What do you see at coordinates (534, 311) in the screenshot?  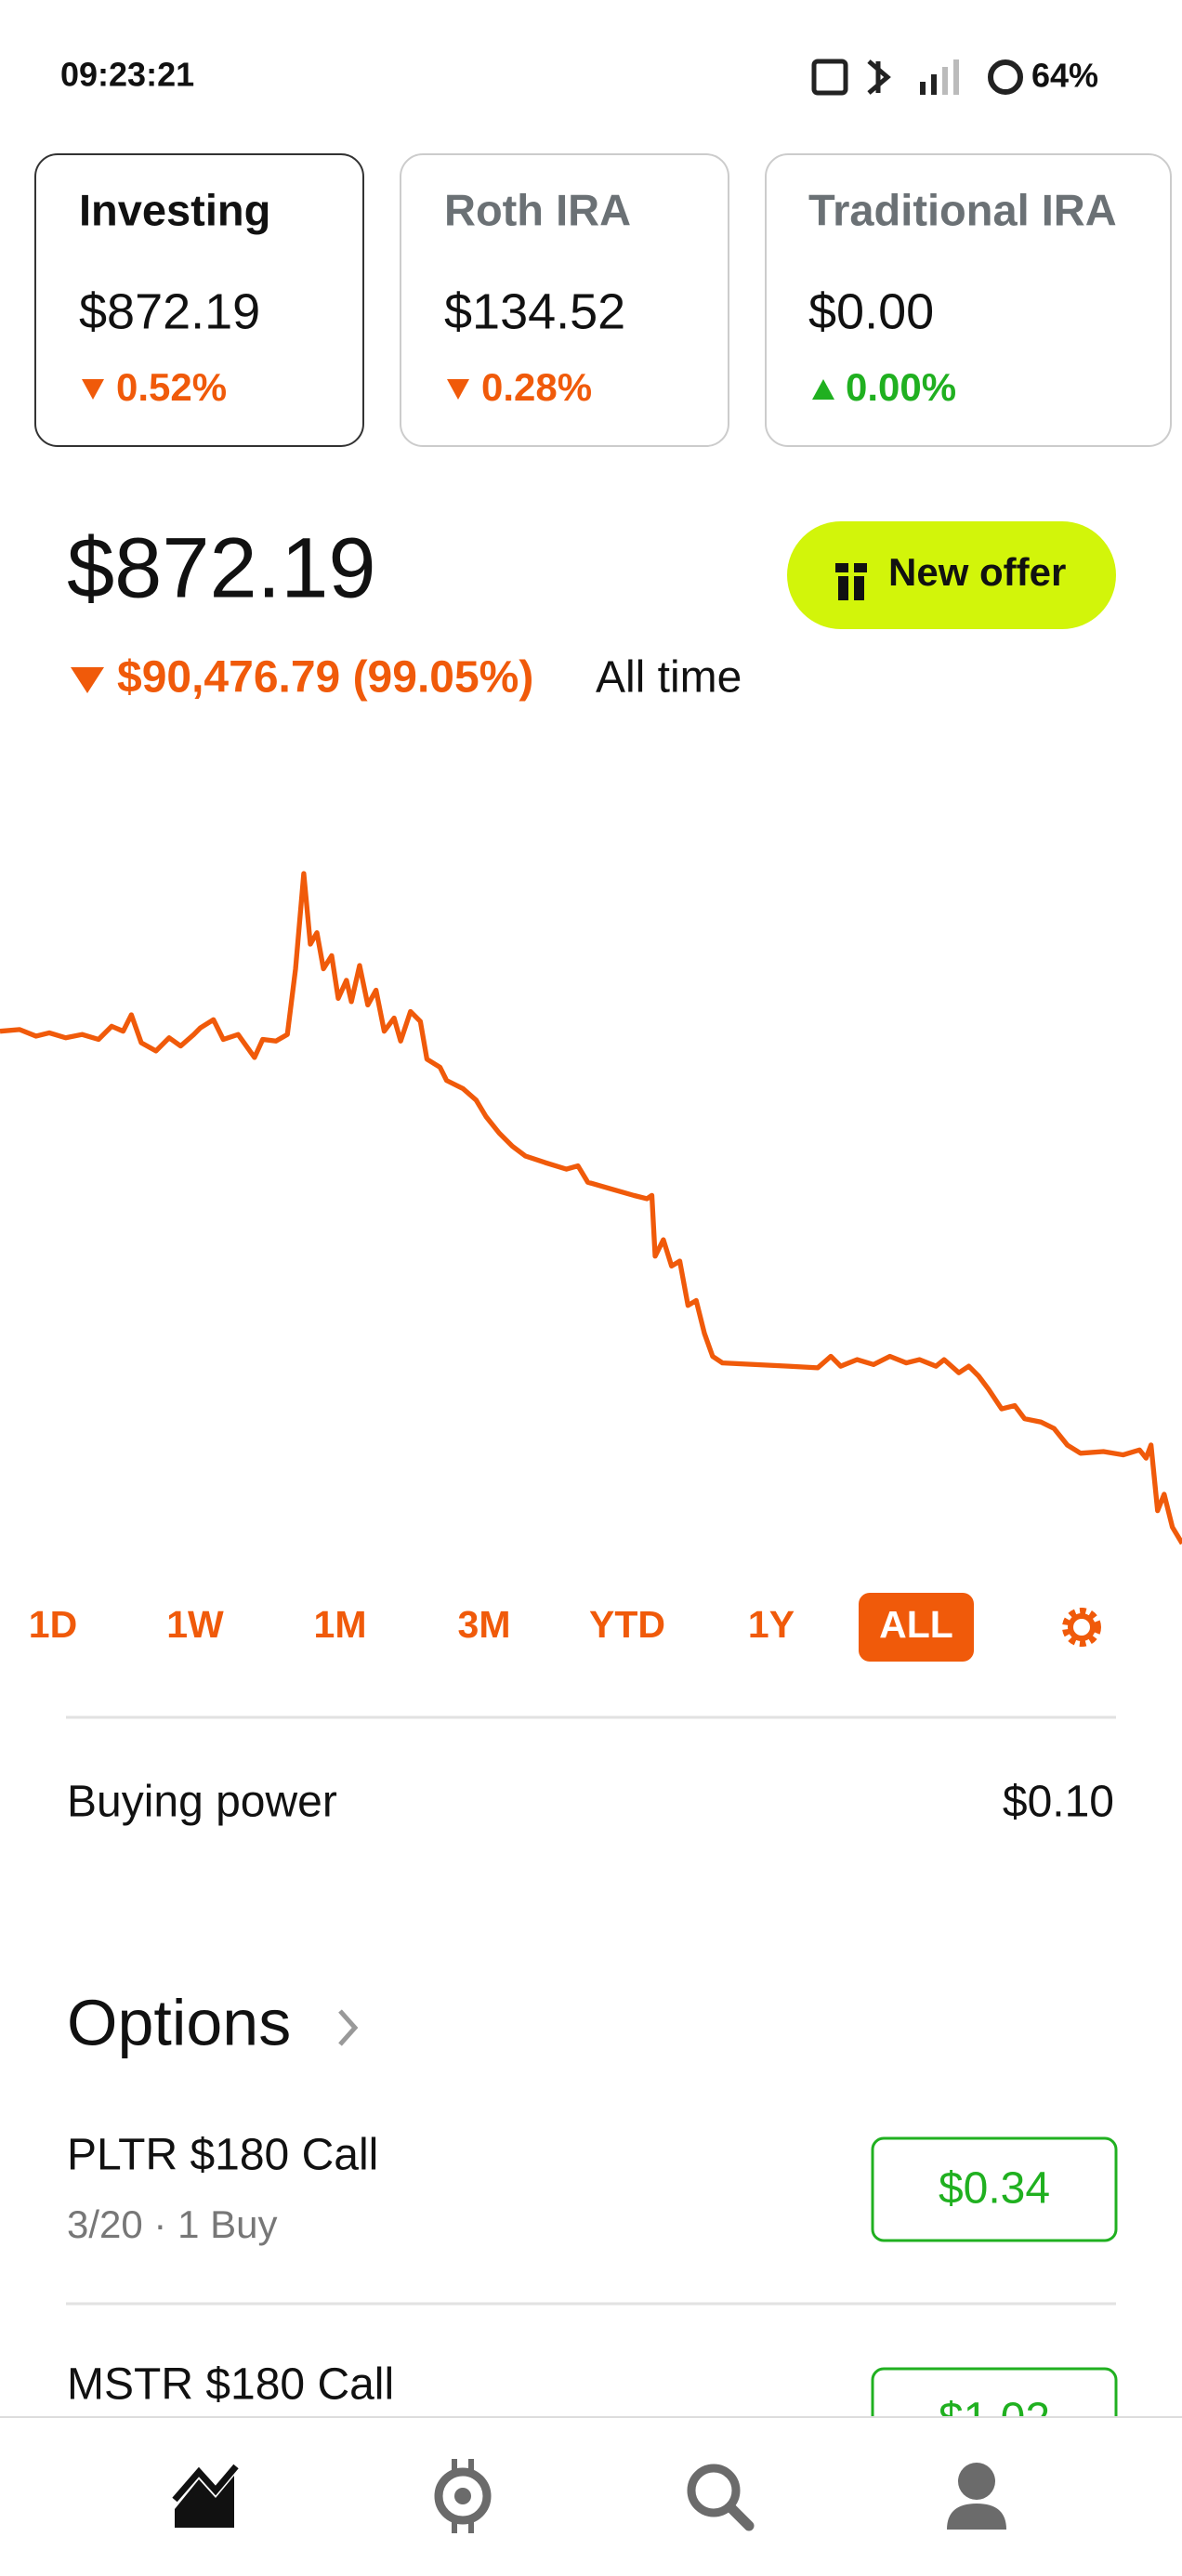 I see `account-value: $134.52` at bounding box center [534, 311].